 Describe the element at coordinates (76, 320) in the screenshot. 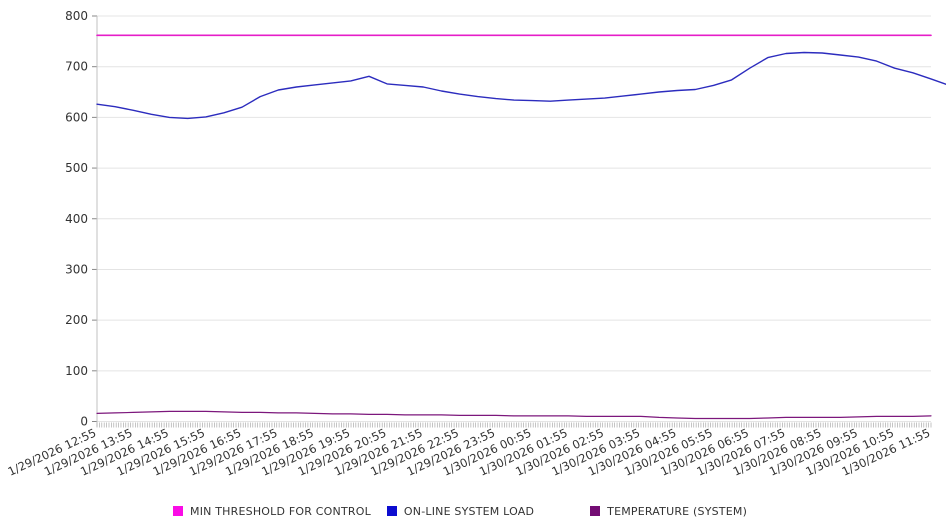

I see `y-axis-tick-label: 200` at that location.